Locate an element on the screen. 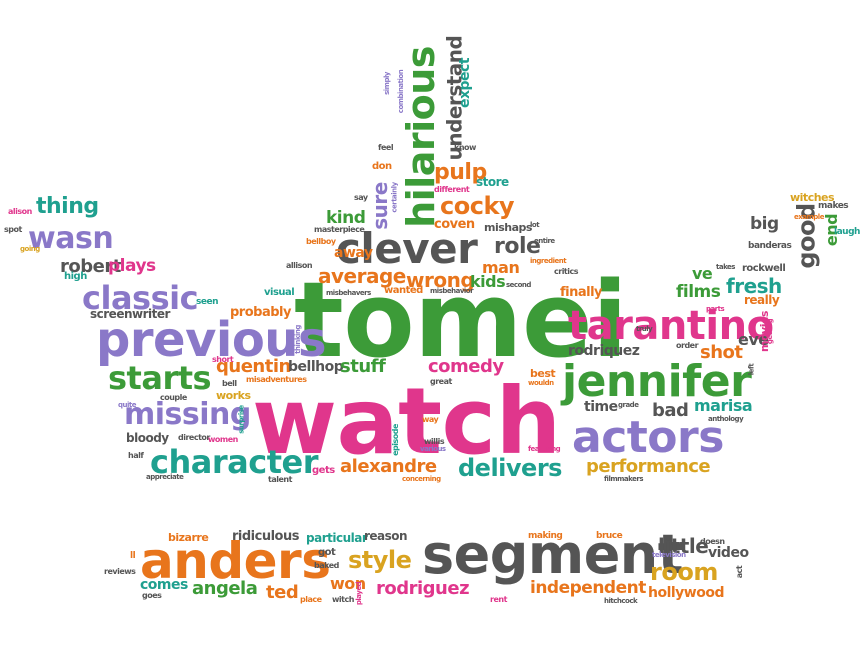 The width and height of the screenshot is (864, 648). word-gets: gets is located at coordinates (323, 470).